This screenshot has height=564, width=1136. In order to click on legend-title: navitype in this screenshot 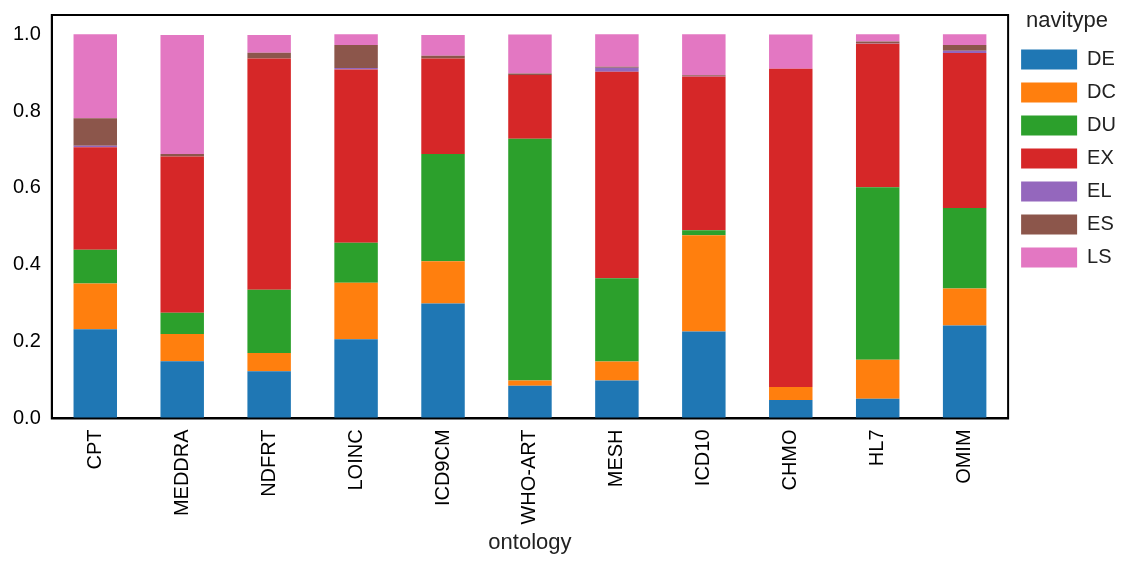, I will do `click(1067, 20)`.